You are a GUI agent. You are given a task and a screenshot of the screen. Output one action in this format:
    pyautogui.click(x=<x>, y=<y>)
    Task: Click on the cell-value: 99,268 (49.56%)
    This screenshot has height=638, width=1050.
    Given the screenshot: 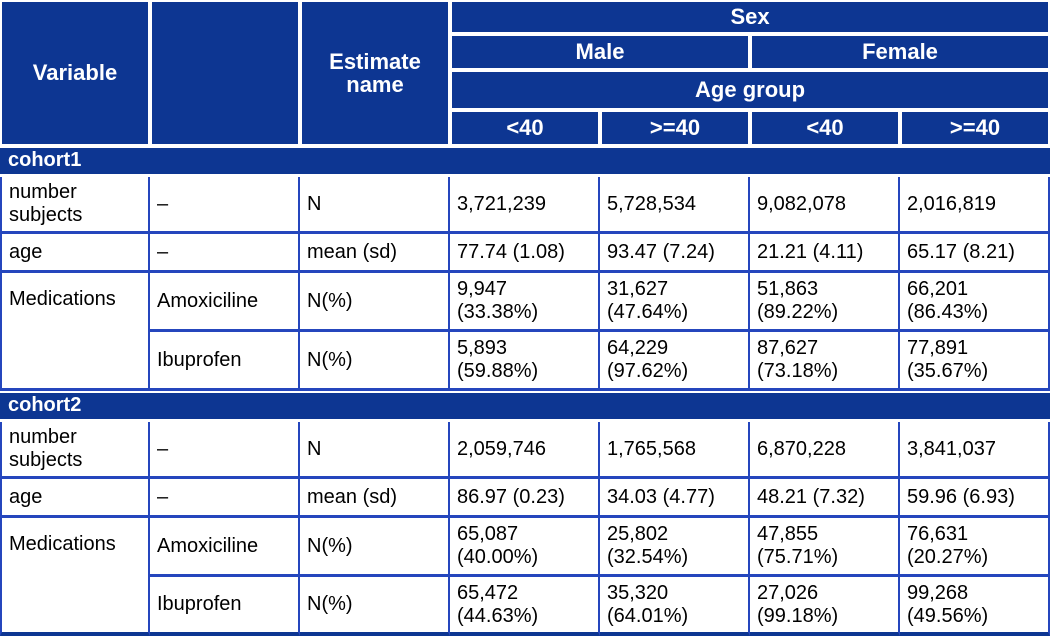 What is the action you would take?
    pyautogui.click(x=975, y=606)
    